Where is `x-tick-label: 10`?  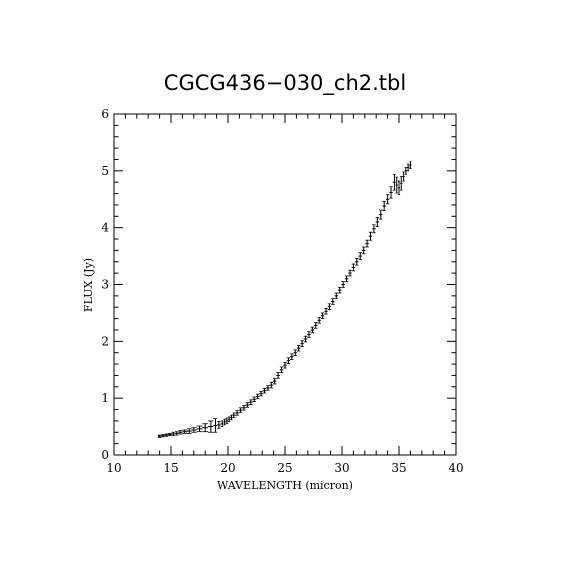 x-tick-label: 10 is located at coordinates (113, 468).